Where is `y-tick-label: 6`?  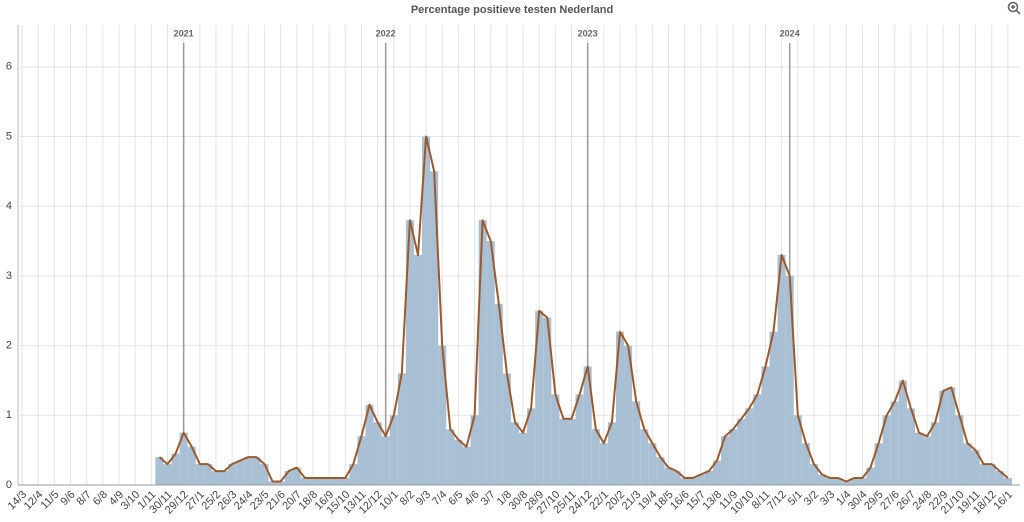 y-tick-label: 6 is located at coordinates (9, 67).